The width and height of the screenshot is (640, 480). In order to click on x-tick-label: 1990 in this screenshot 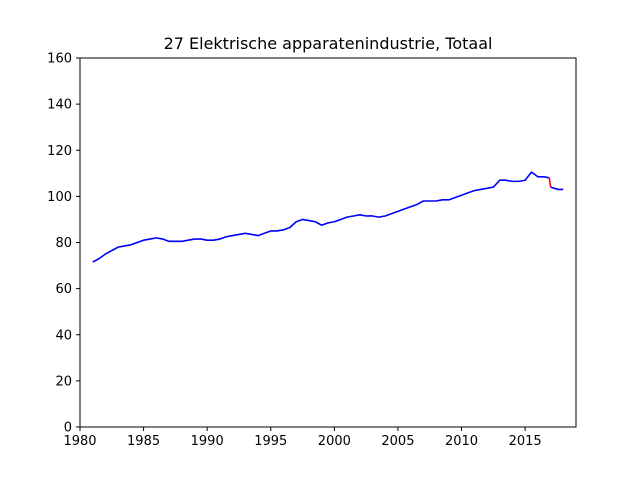, I will do `click(207, 441)`.